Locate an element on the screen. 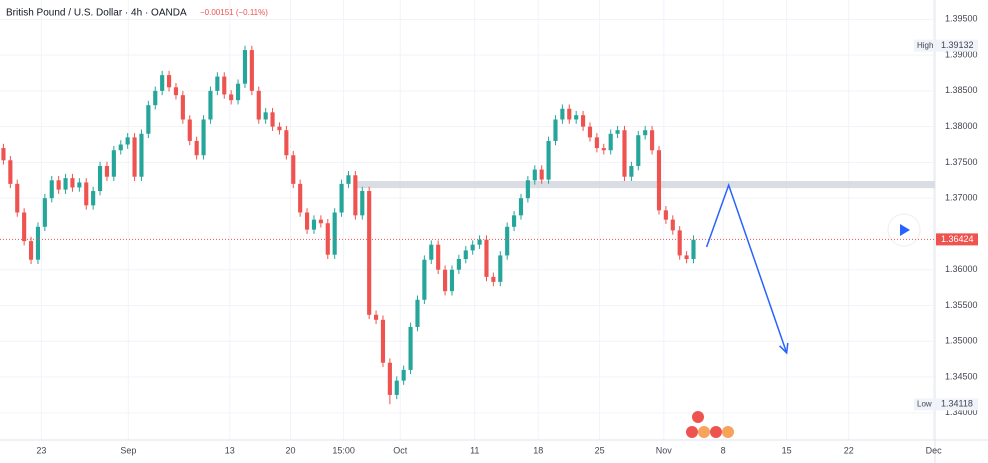  x-tick-label: 13 is located at coordinates (230, 450).